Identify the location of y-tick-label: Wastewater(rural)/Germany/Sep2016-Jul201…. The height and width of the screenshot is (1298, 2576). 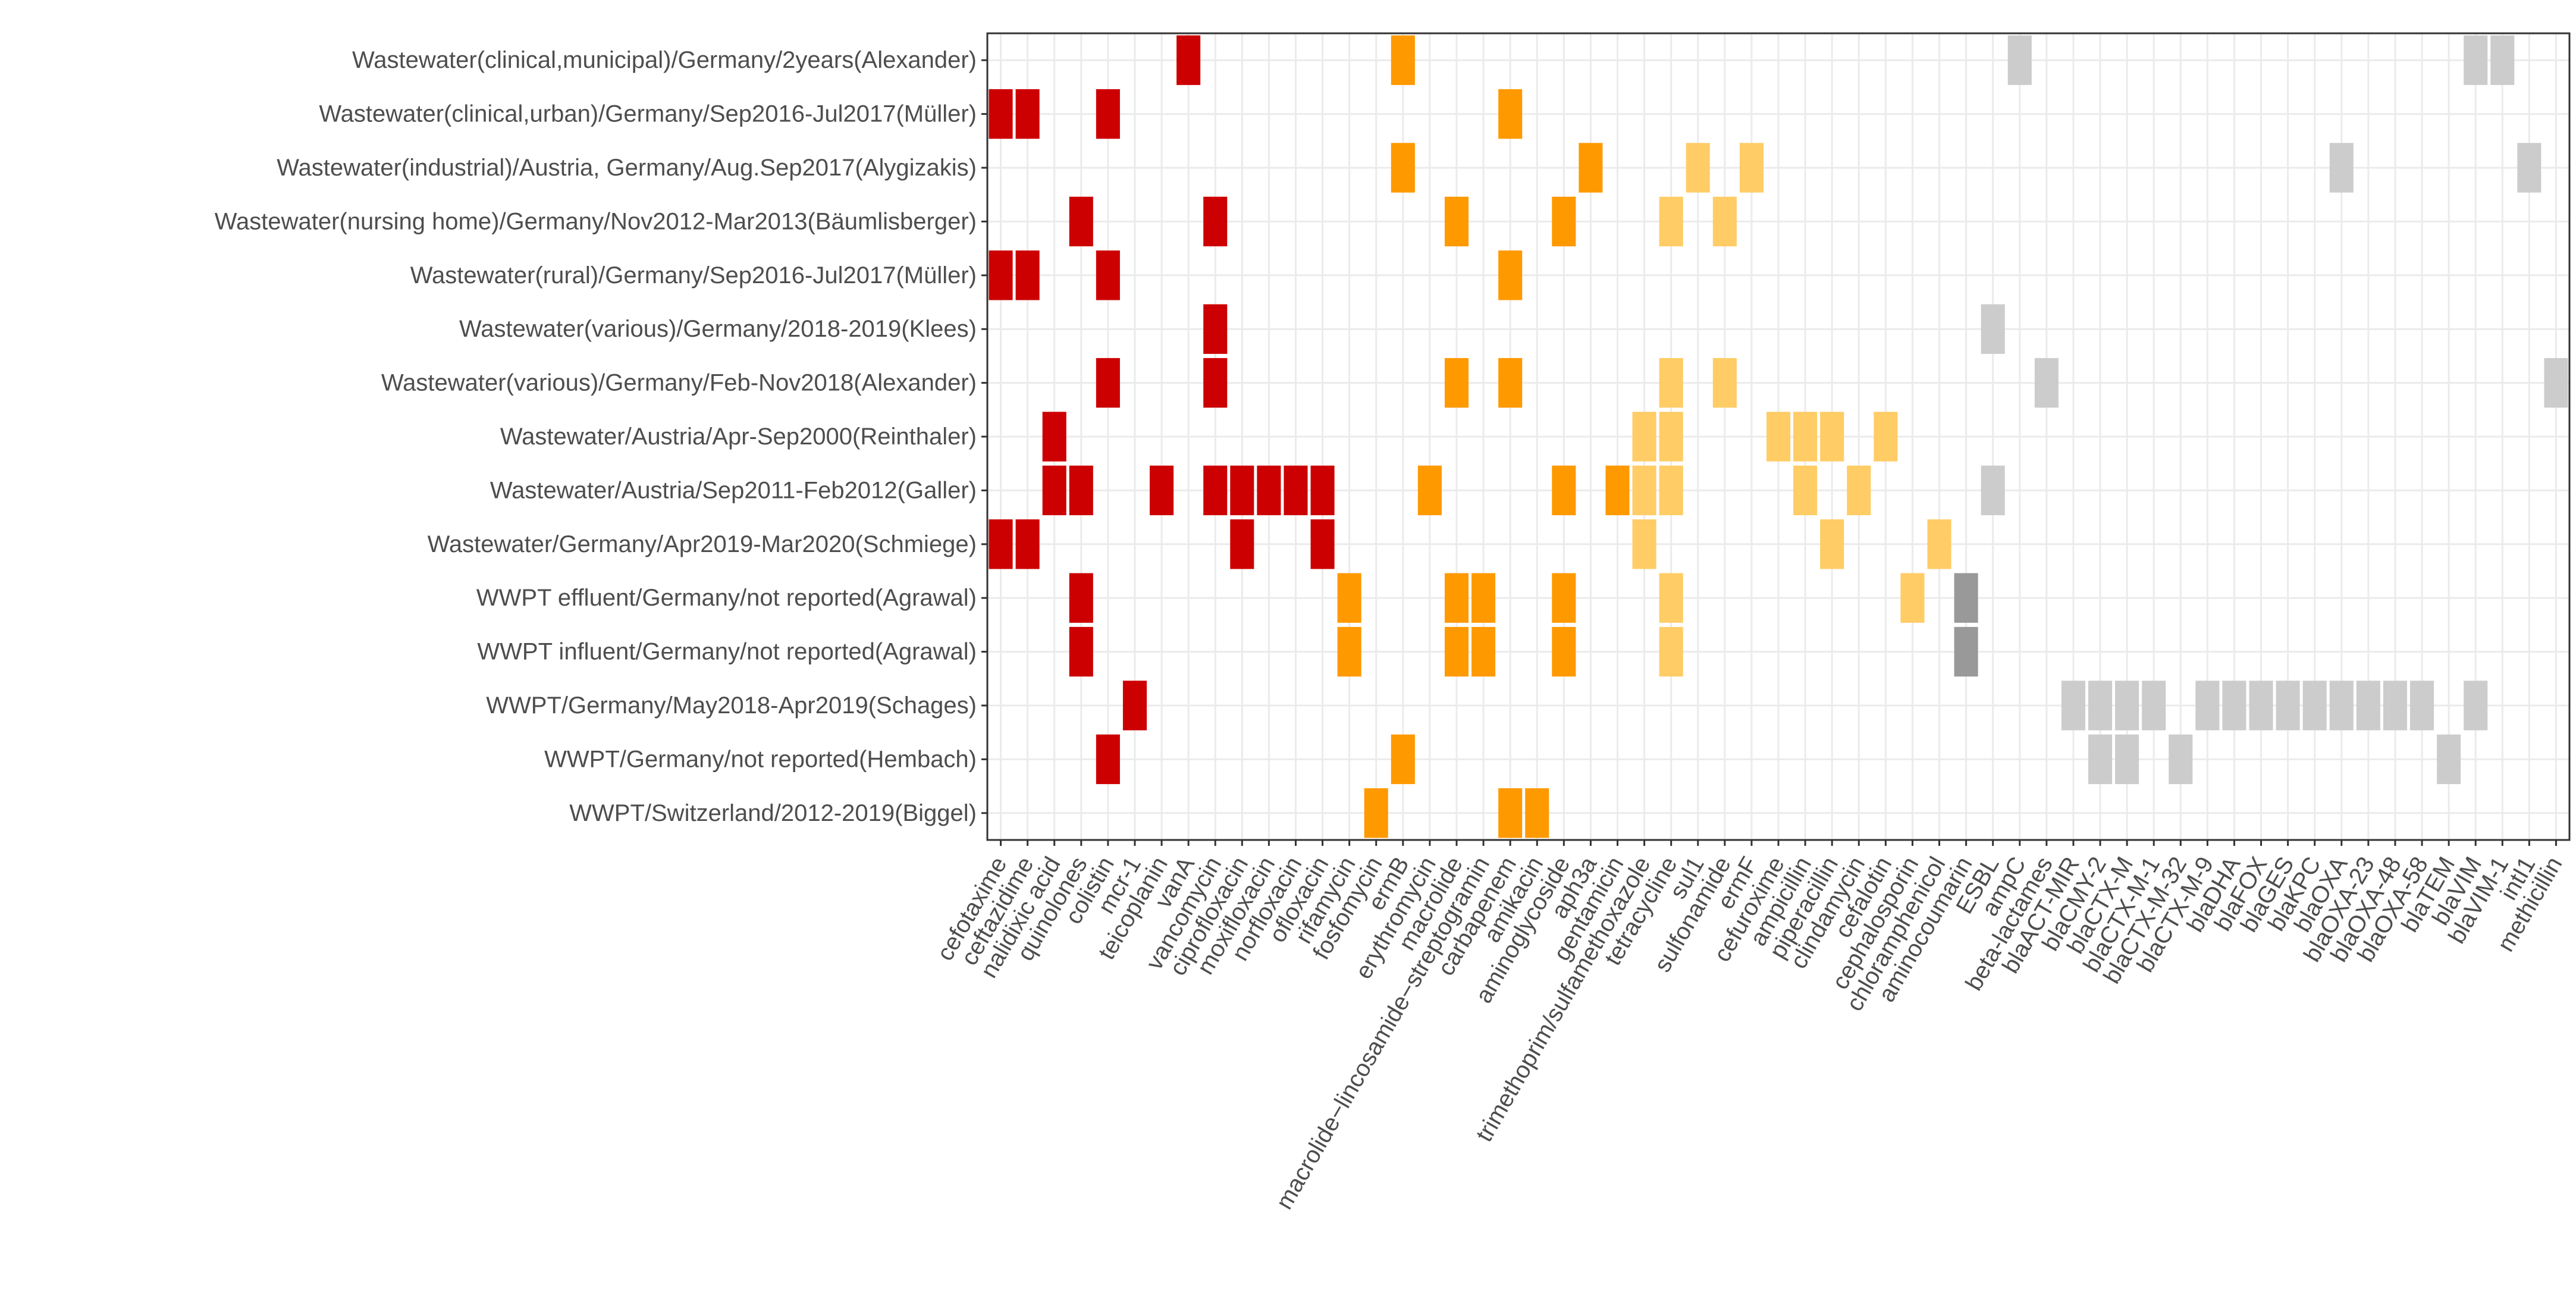
(693, 275).